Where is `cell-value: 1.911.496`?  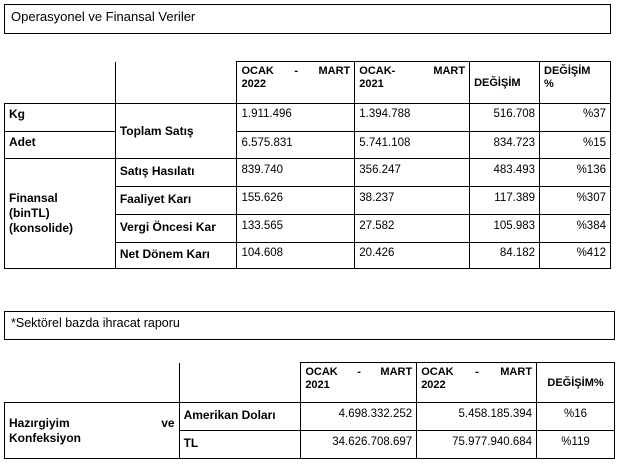 cell-value: 1.911.496 is located at coordinates (296, 117).